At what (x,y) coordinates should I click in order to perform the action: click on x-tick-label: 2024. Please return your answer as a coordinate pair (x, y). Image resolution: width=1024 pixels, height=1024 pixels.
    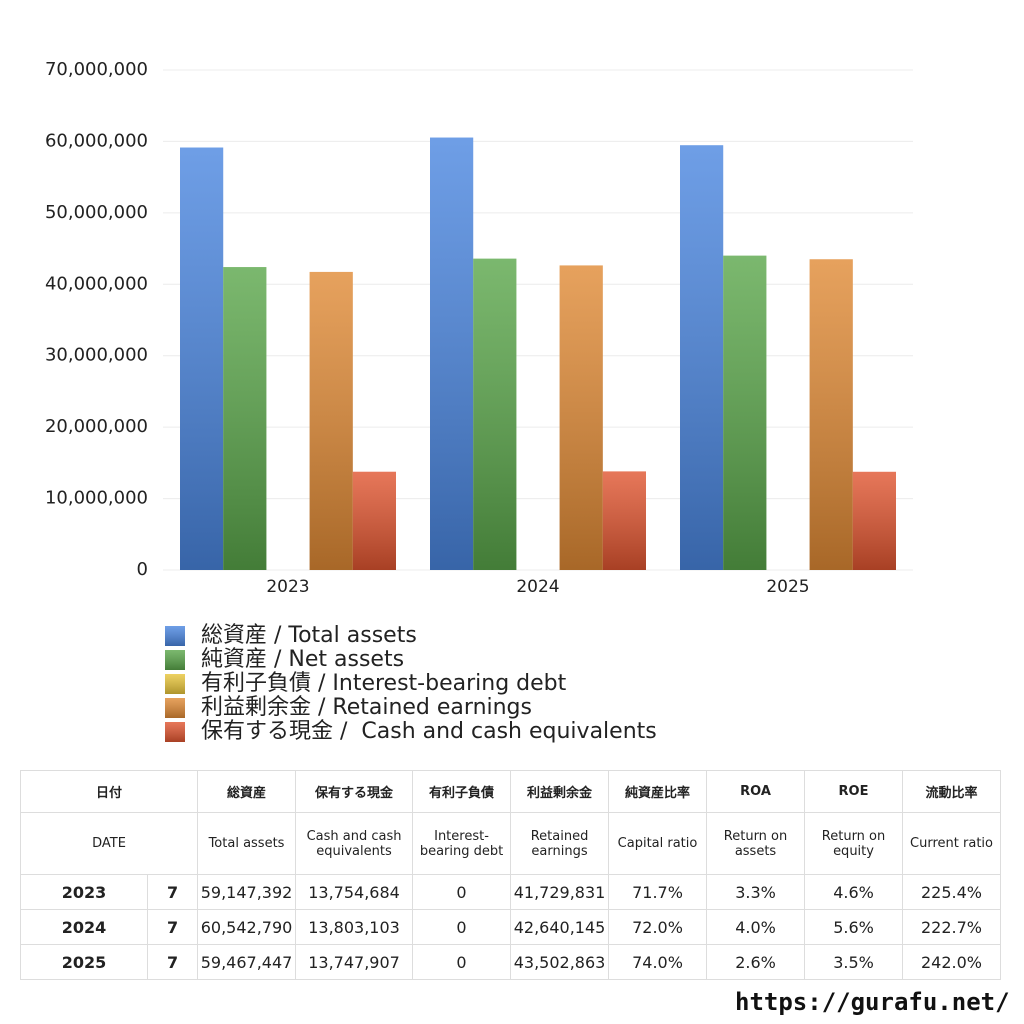
    Looking at the image, I should click on (537, 587).